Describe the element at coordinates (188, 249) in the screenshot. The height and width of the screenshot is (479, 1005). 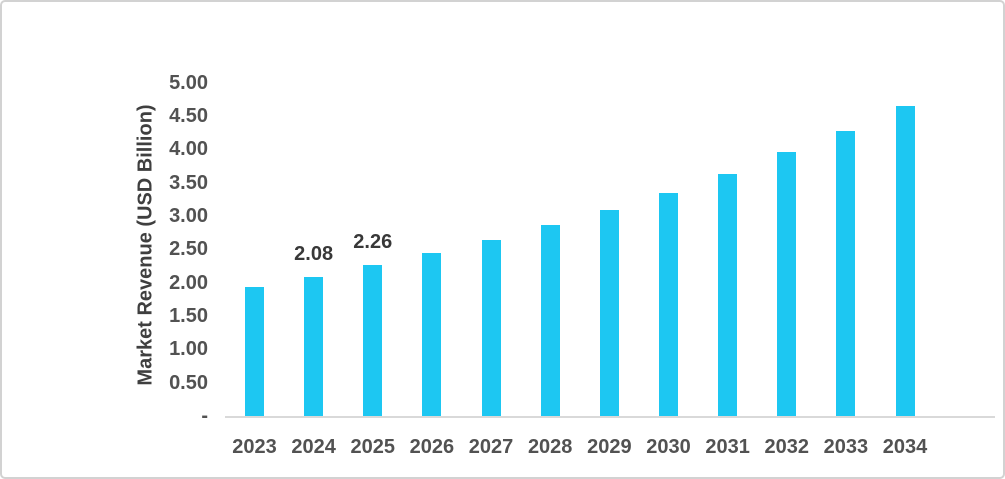
I see `y-tick-label: 2.50` at that location.